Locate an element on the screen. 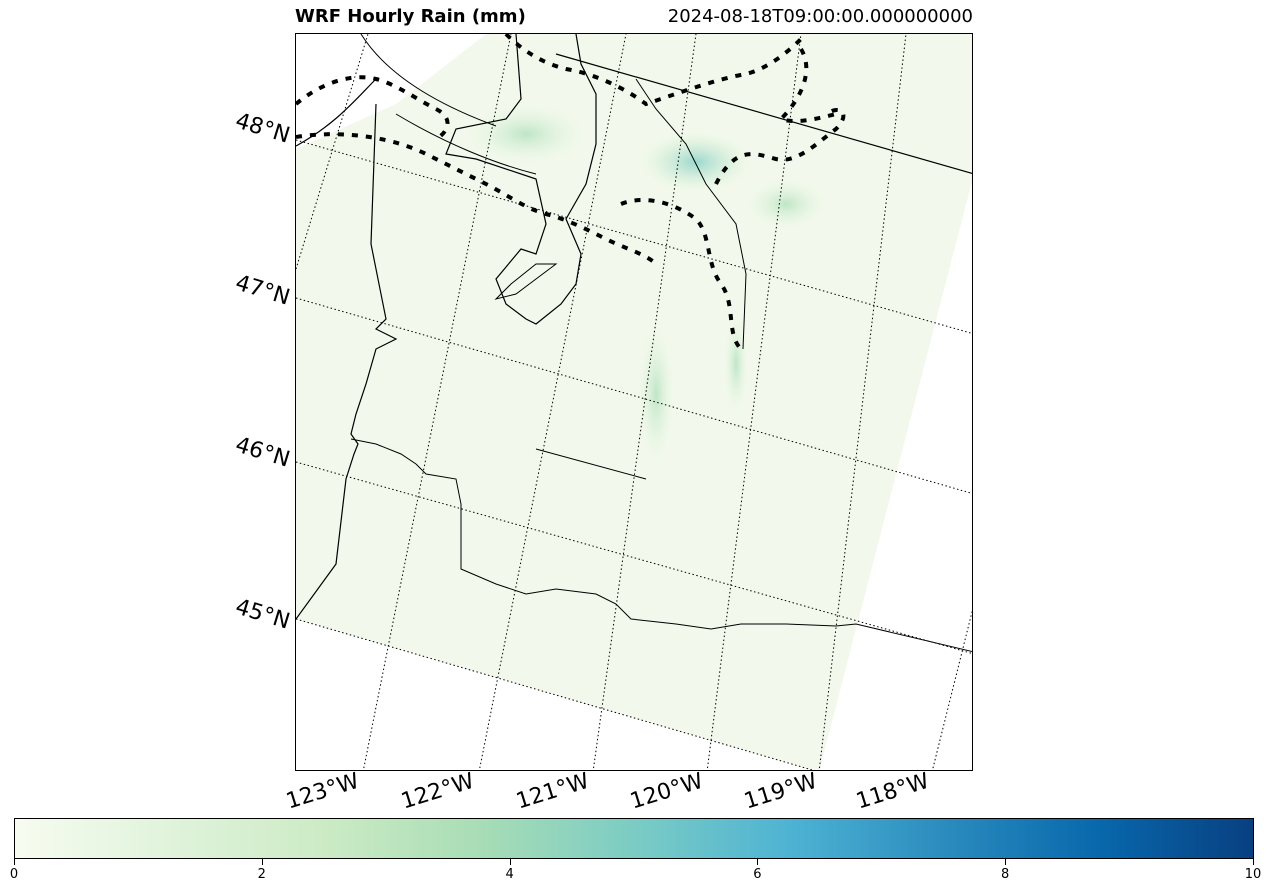  lon-label: 119°W is located at coordinates (781, 791).